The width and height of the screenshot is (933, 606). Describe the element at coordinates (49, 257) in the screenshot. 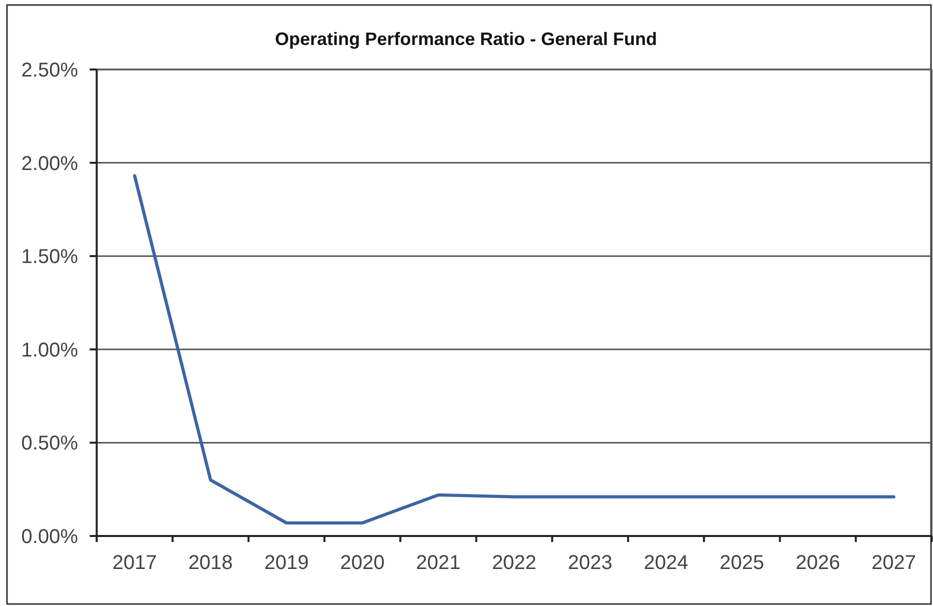

I see `y-tick-label: 1.50%` at that location.